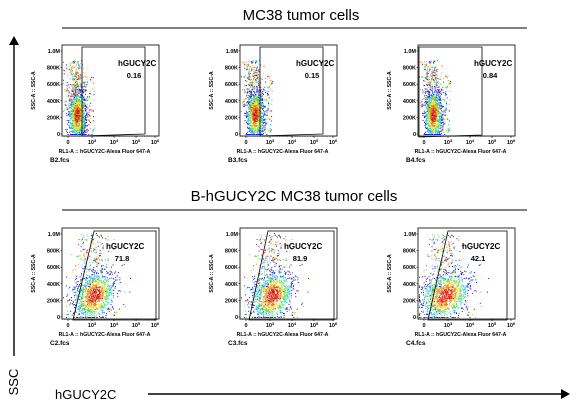  I want to click on y-tick-label: 400K, so click(409, 102).